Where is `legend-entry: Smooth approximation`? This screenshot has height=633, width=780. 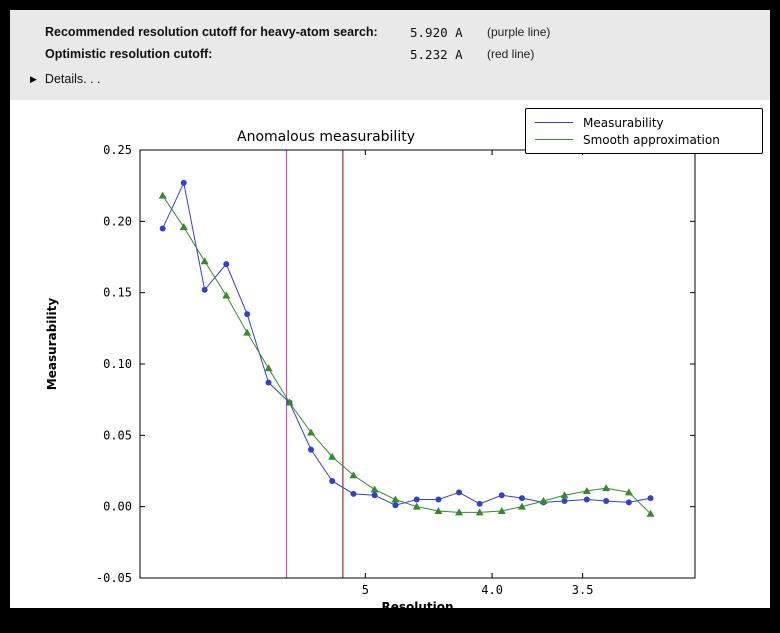
legend-entry: Smooth approximation is located at coordinates (644, 139).